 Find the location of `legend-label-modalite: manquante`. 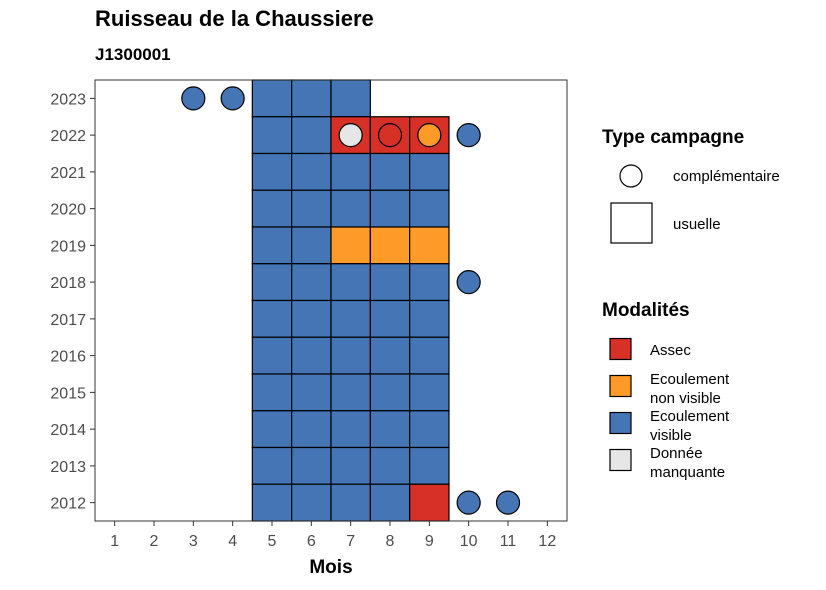

legend-label-modalite: manquante is located at coordinates (687, 472).